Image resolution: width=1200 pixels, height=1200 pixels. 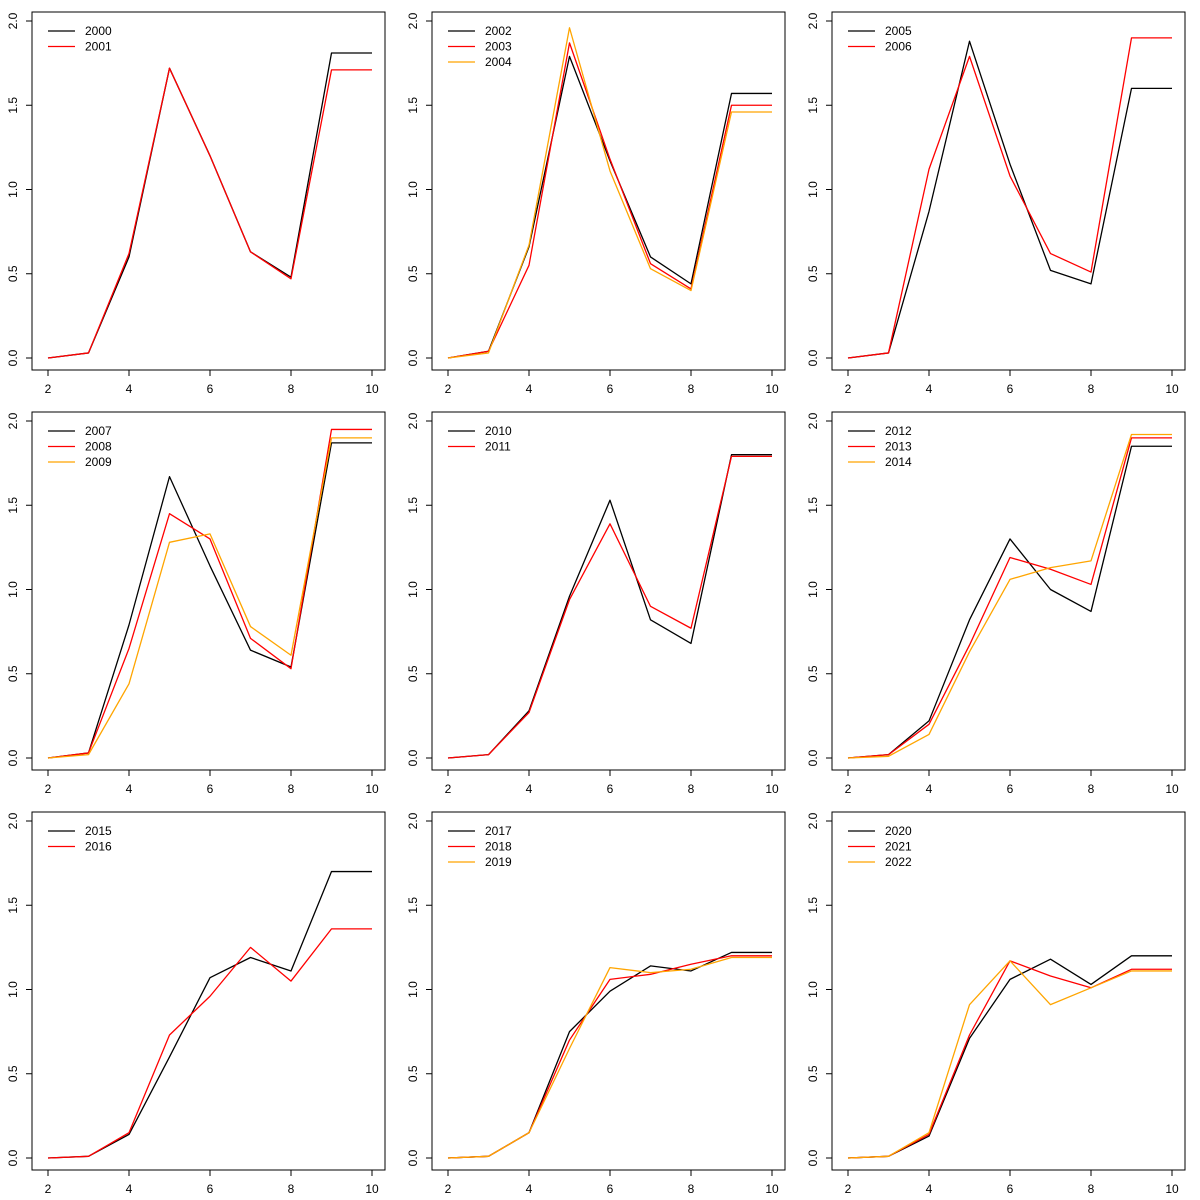 I want to click on legend-label: 2016, so click(x=98, y=847).